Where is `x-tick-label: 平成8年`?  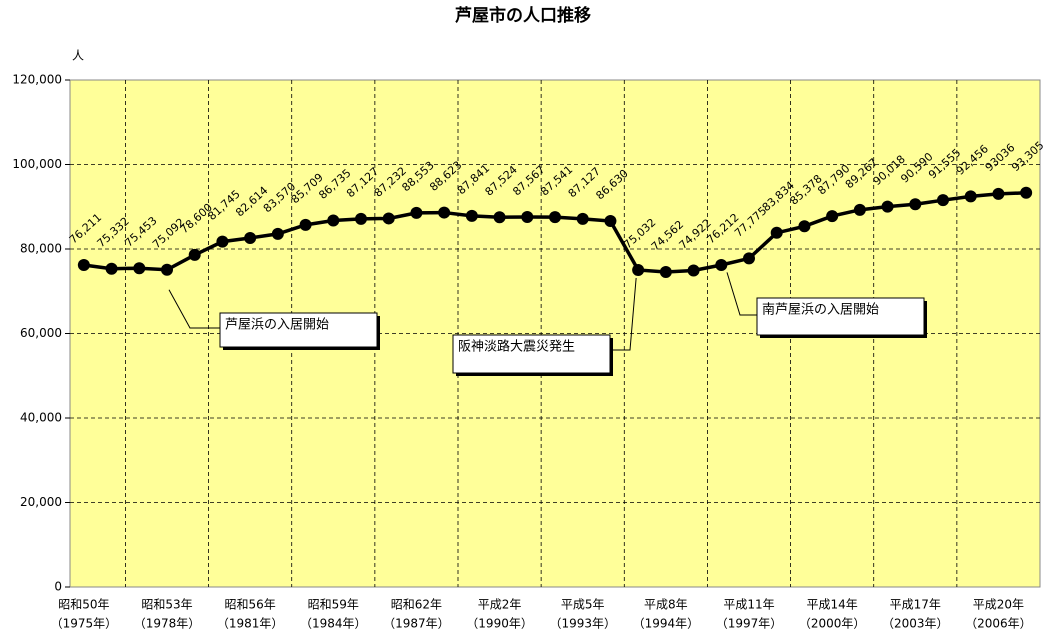
x-tick-label: 平成8年 is located at coordinates (666, 605).